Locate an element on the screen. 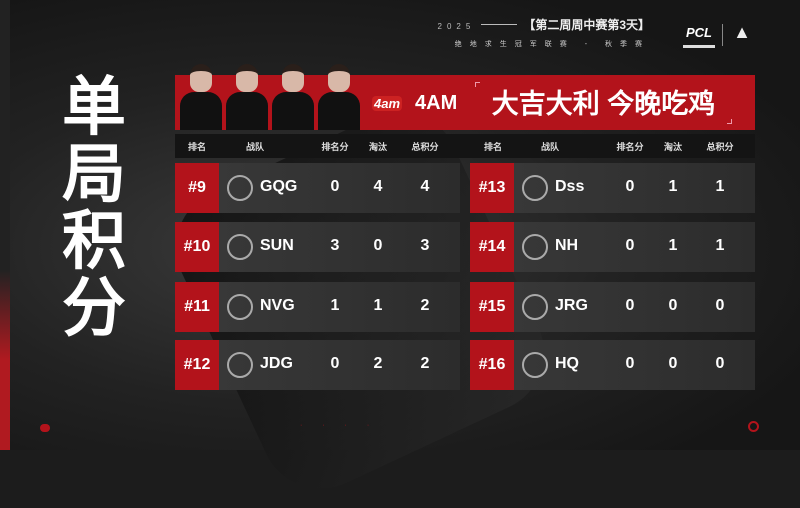 The image size is (800, 508). year: 2025 is located at coordinates (456, 26).